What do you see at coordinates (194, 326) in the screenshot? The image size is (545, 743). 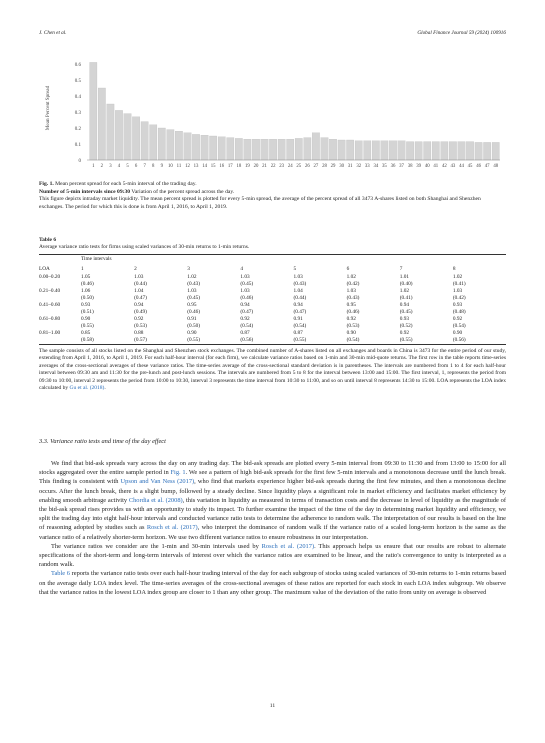 I see `table-cell-sd: (0.50)` at bounding box center [194, 326].